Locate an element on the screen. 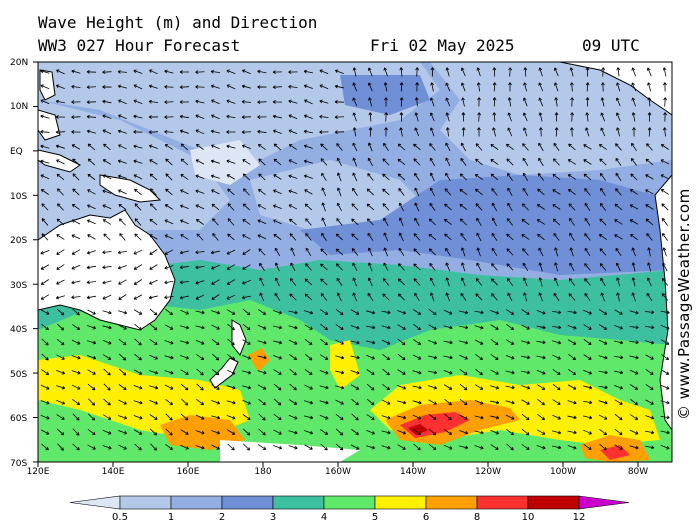 This screenshot has width=700, height=525. legend-swatch-above-max is located at coordinates (604, 502).